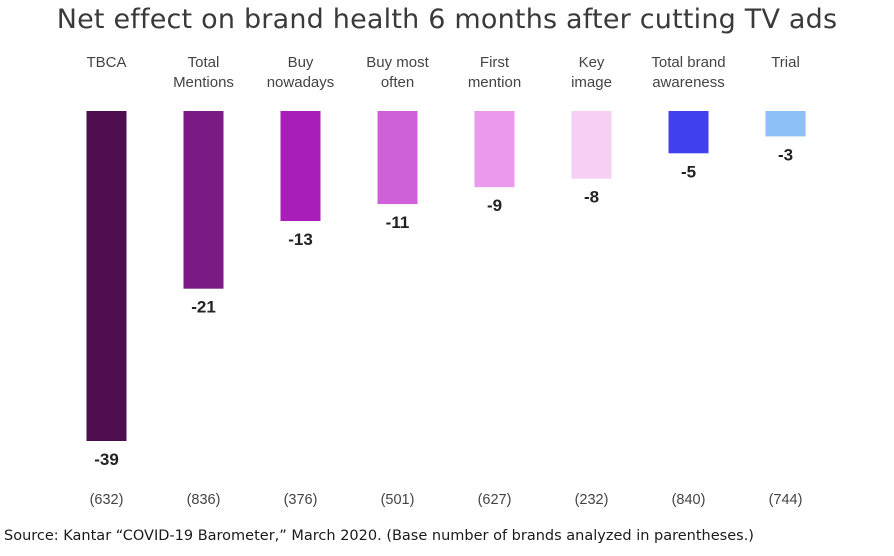 The width and height of the screenshot is (894, 556). Describe the element at coordinates (689, 500) in the screenshot. I see `base-count-label: (840)` at that location.